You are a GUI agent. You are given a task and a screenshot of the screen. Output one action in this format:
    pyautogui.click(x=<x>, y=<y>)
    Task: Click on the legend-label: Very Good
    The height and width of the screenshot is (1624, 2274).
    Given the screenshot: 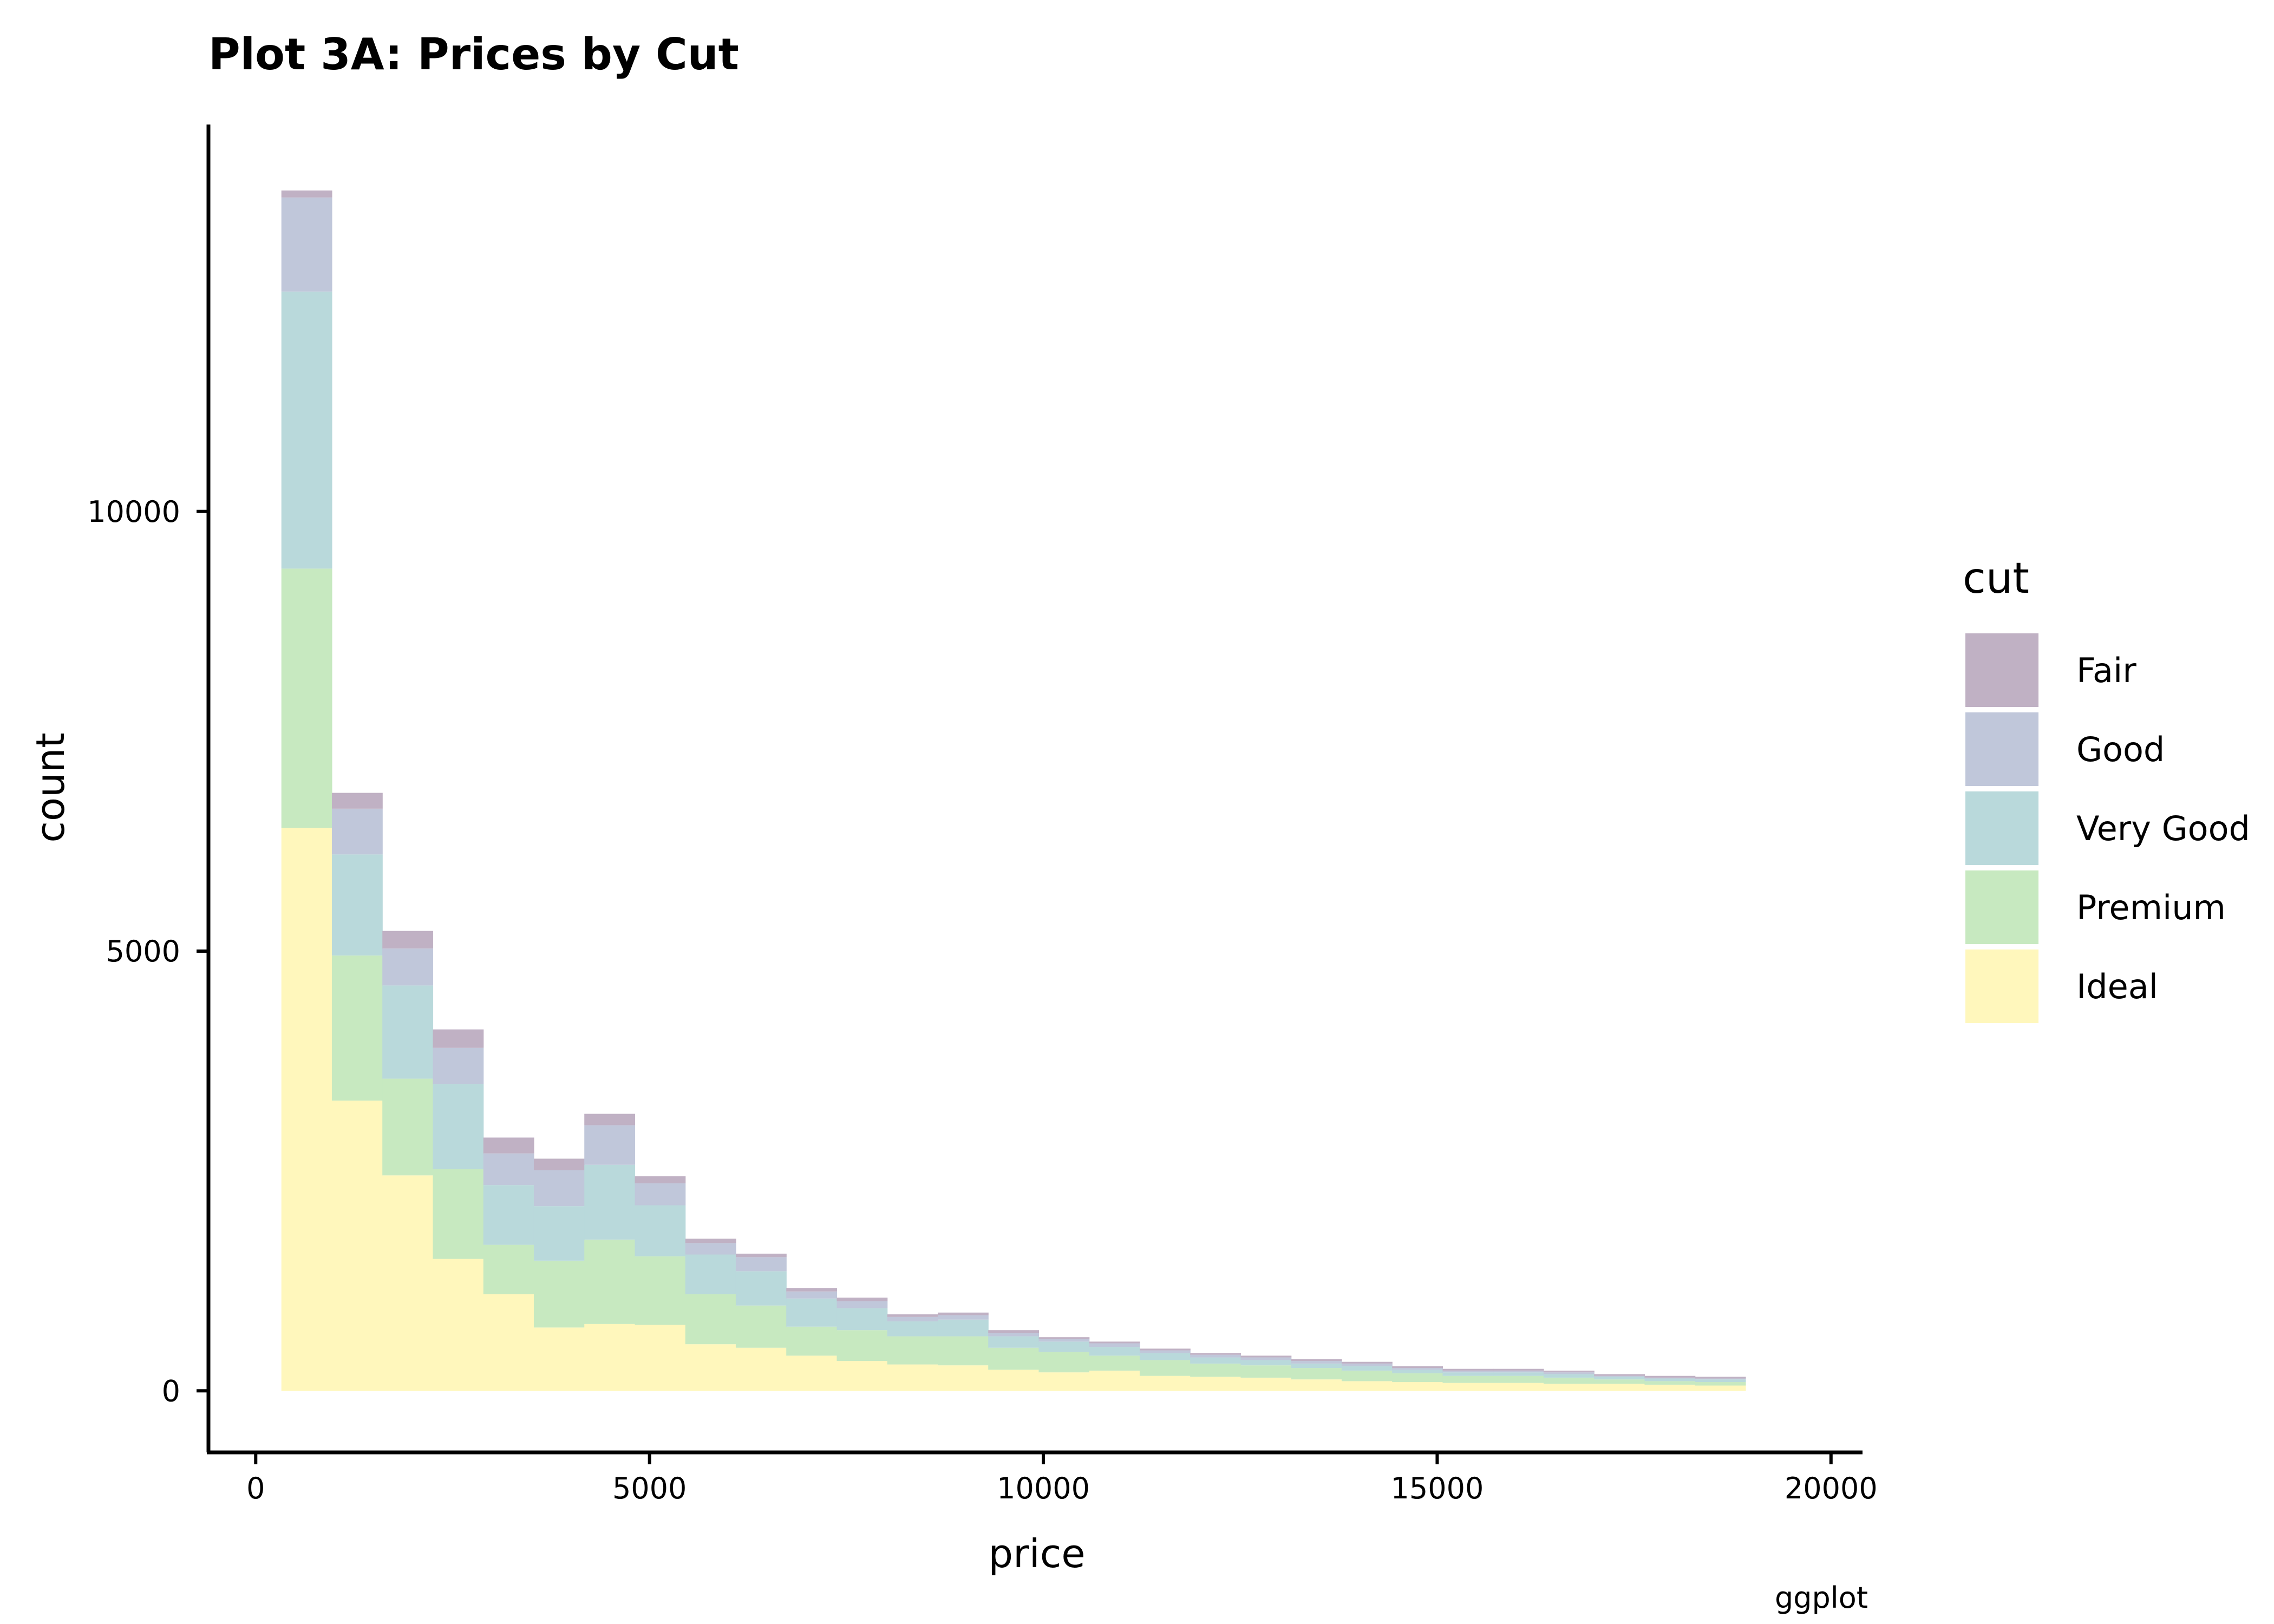 What is the action you would take?
    pyautogui.click(x=2163, y=828)
    